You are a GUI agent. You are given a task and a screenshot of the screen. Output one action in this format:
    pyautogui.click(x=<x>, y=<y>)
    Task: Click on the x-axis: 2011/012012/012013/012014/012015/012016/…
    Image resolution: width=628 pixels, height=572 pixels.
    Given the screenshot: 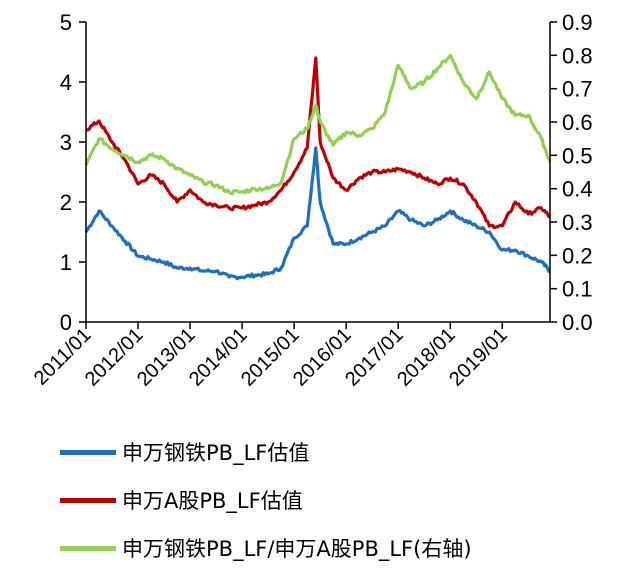 What is the action you would take?
    pyautogui.click(x=290, y=356)
    